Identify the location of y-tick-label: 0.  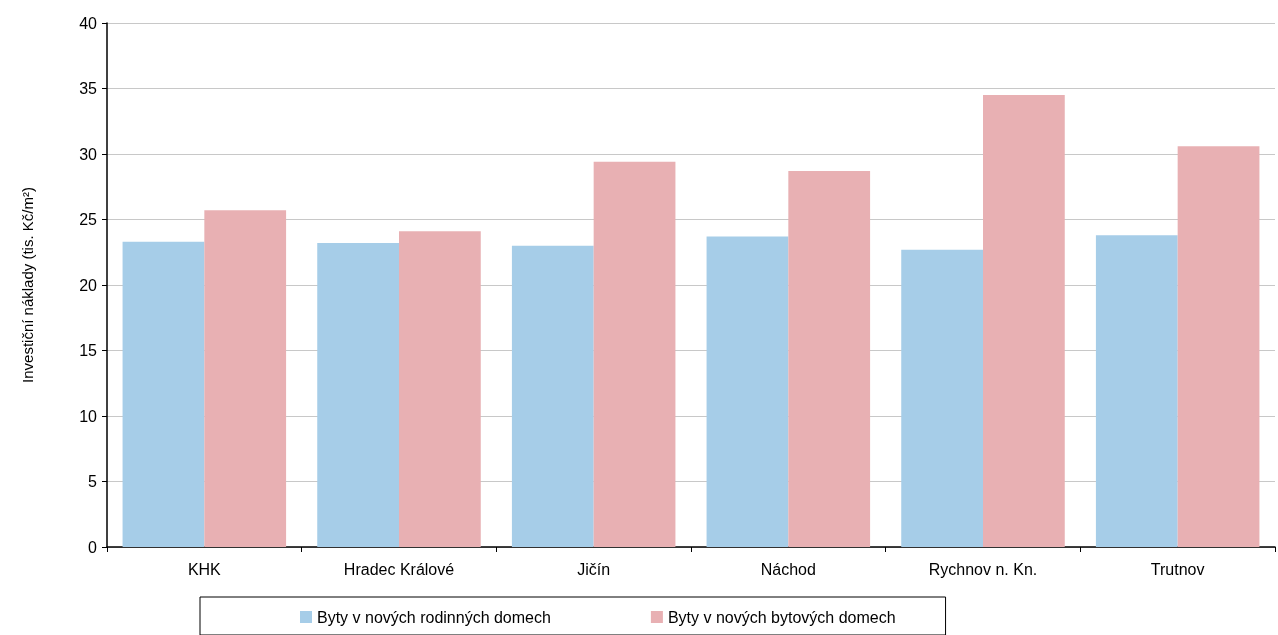
(93, 547).